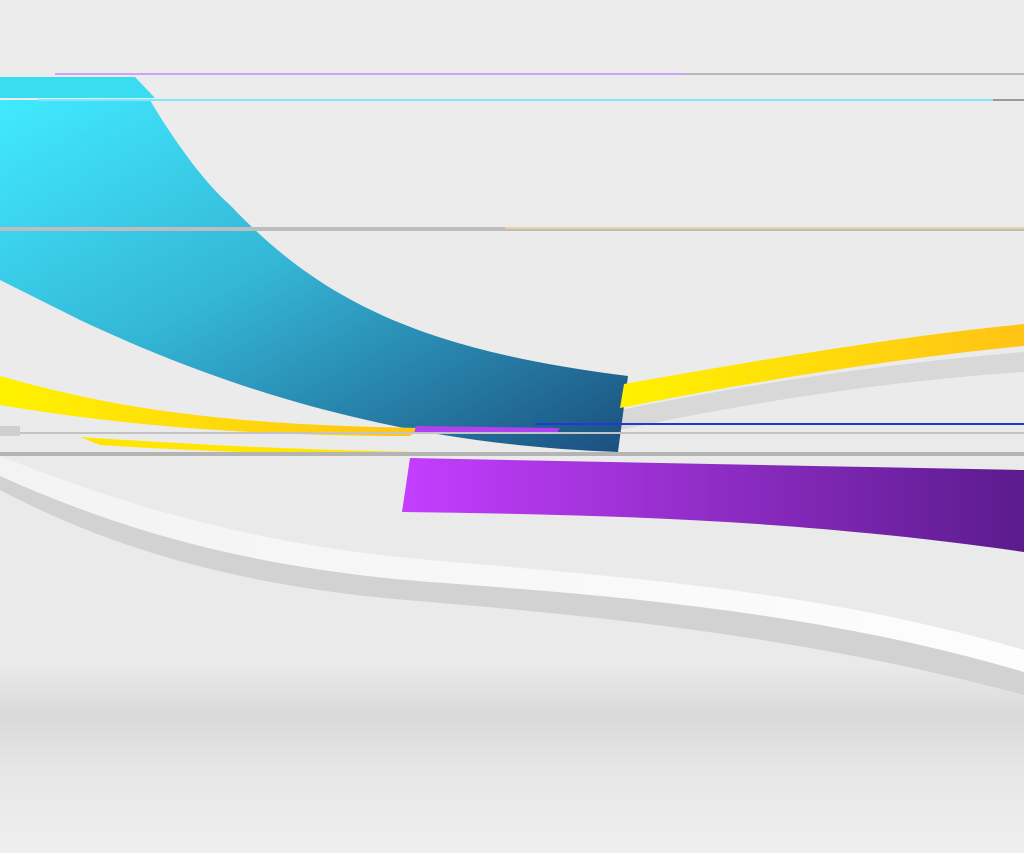 Image resolution: width=1024 pixels, height=853 pixels. I want to click on glitch-line-lavender, so click(370, 74).